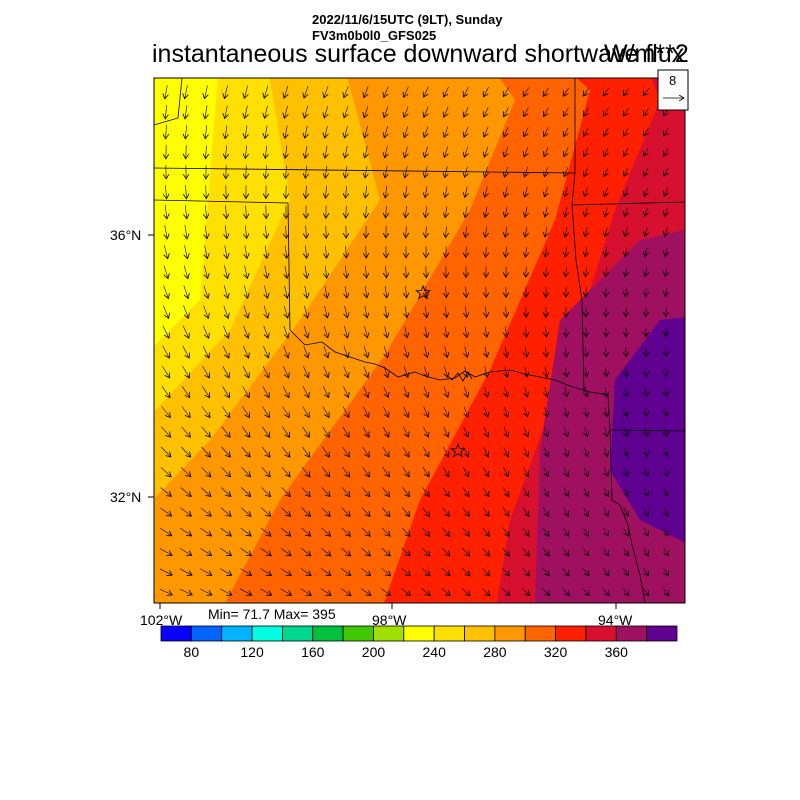 Image resolution: width=800 pixels, height=800 pixels. I want to click on border-texas-panhandle-east, so click(289, 266).